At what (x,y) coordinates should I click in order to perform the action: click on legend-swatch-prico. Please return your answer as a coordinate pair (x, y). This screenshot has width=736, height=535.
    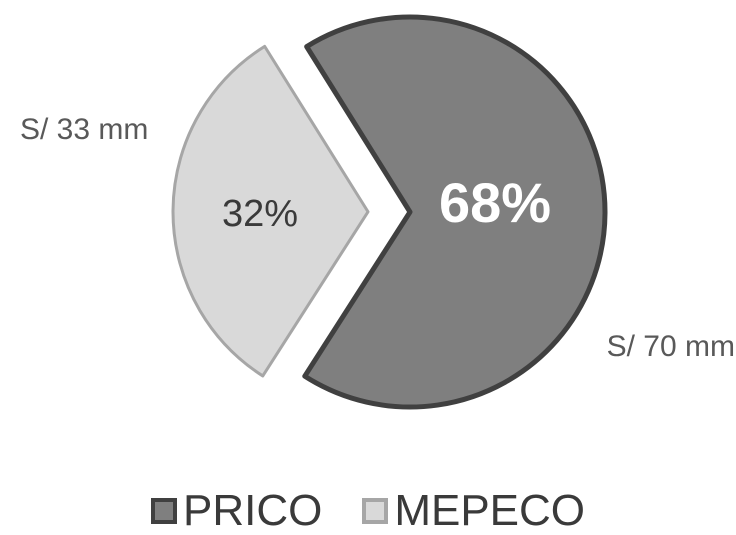
    Looking at the image, I should click on (163, 511).